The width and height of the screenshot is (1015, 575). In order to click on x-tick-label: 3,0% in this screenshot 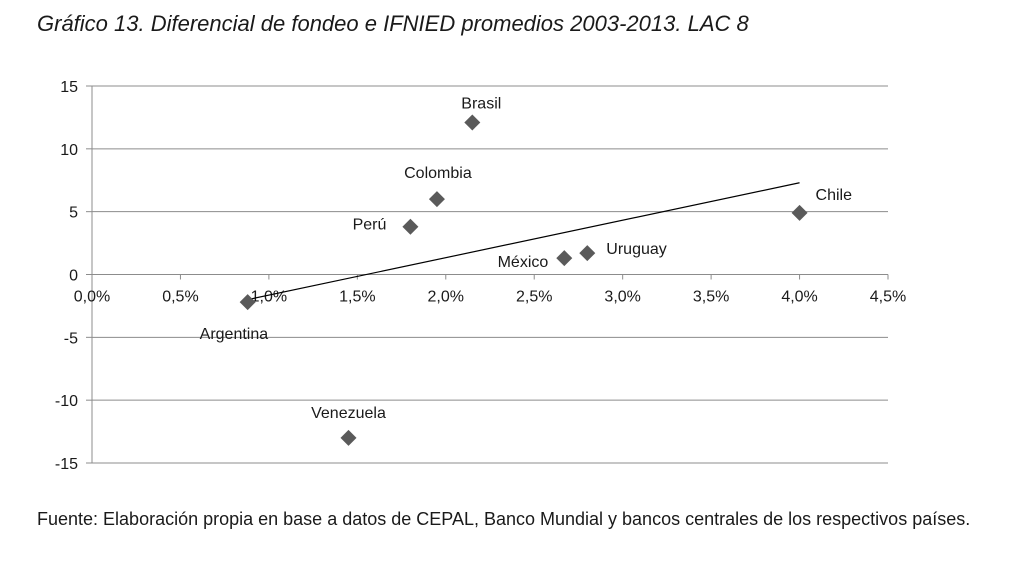, I will do `click(622, 297)`.